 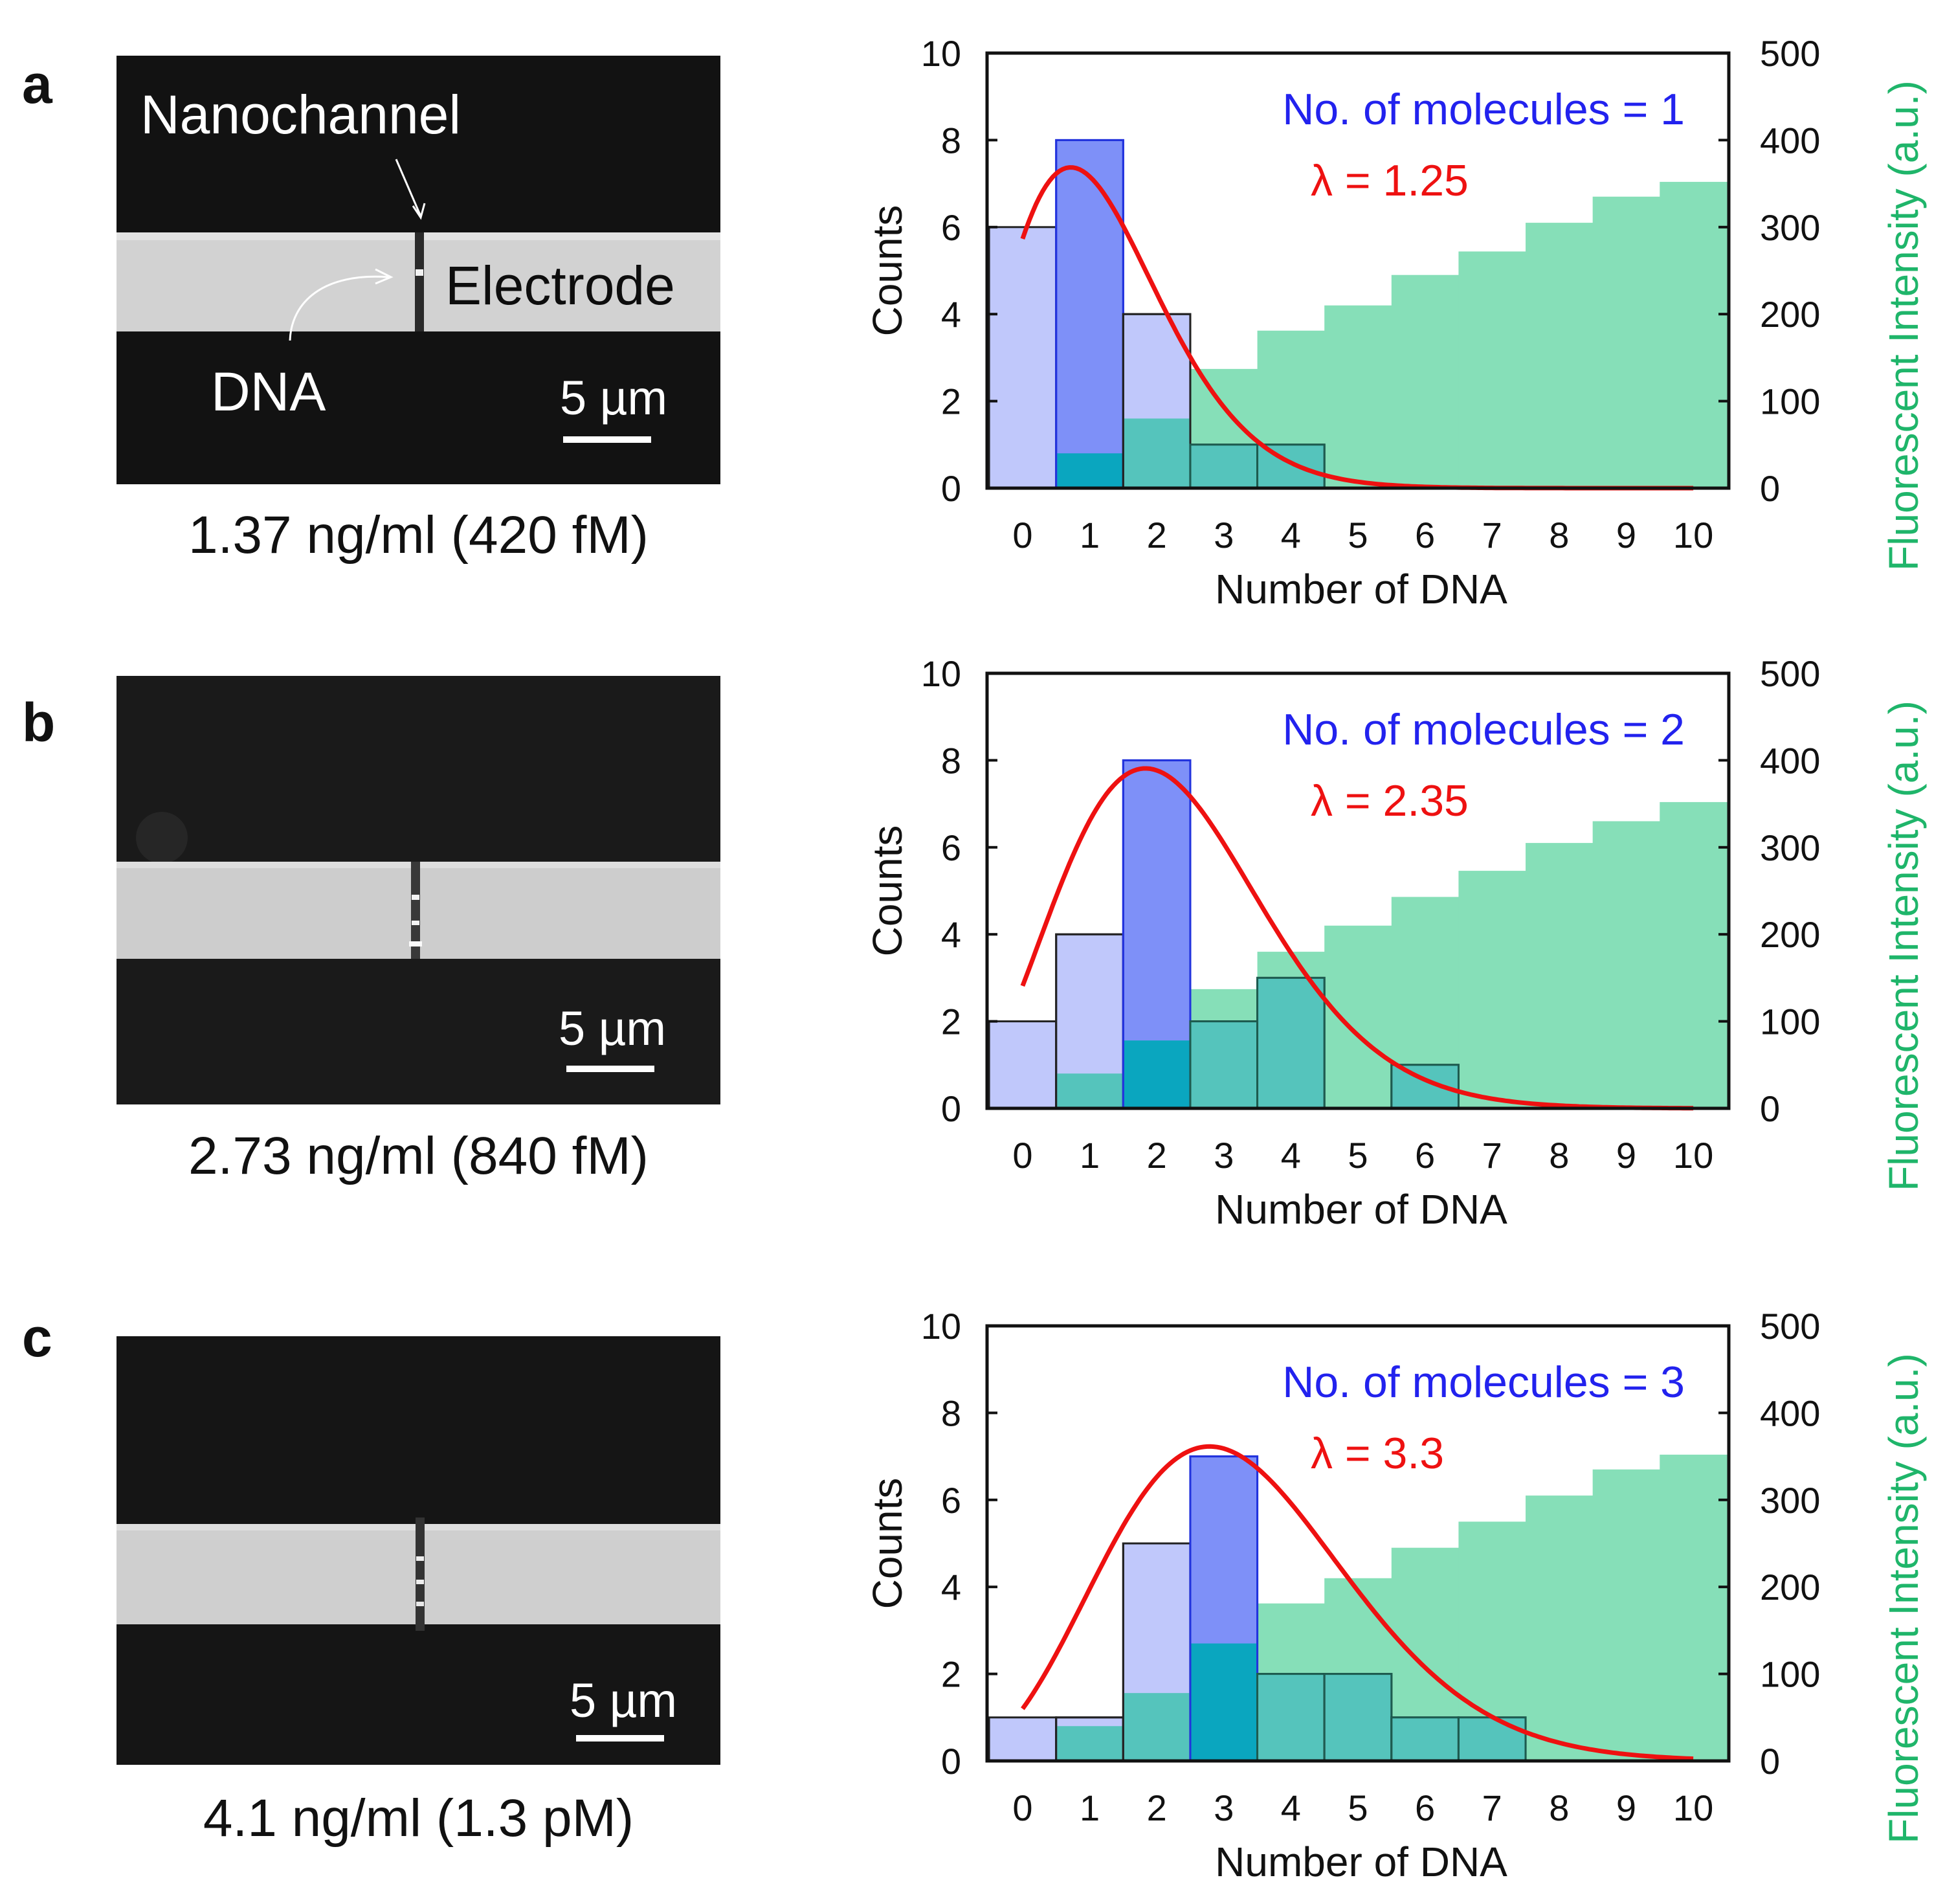 I want to click on x-tick-label: 0, so click(x=1022, y=1155).